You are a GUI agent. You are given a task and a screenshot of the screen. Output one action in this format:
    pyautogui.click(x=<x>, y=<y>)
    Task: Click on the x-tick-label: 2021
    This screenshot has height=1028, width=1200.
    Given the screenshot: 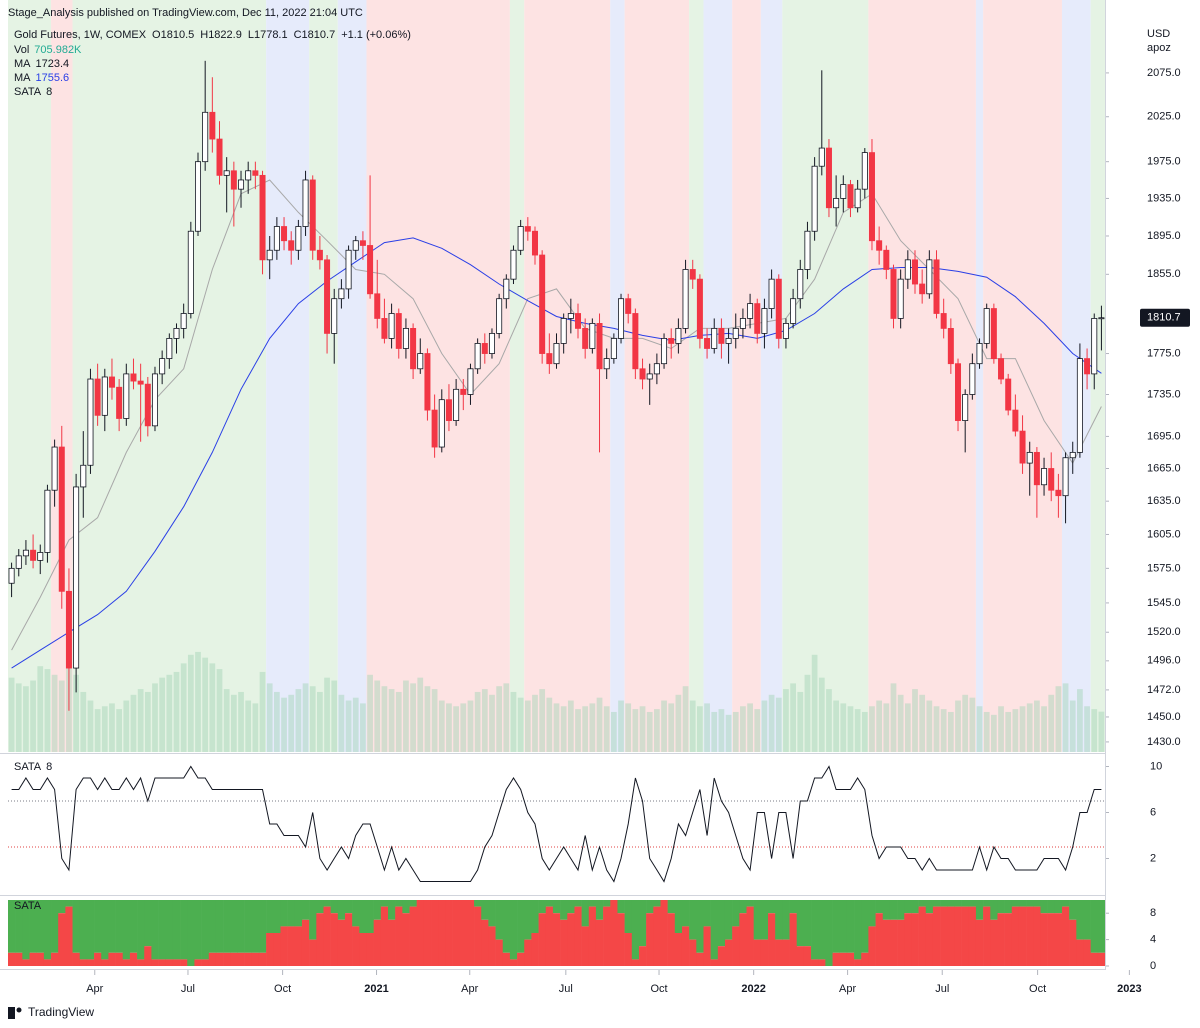 What is the action you would take?
    pyautogui.click(x=376, y=989)
    